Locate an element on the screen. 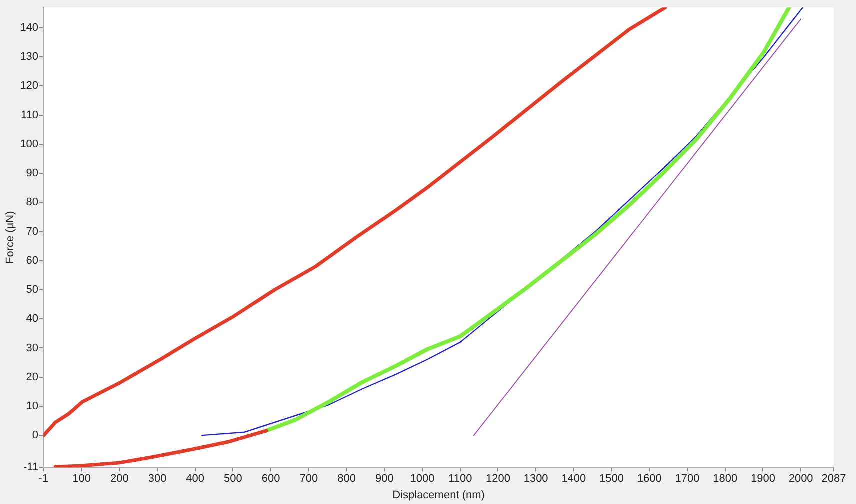  x-tick-label: 300 is located at coordinates (157, 479).